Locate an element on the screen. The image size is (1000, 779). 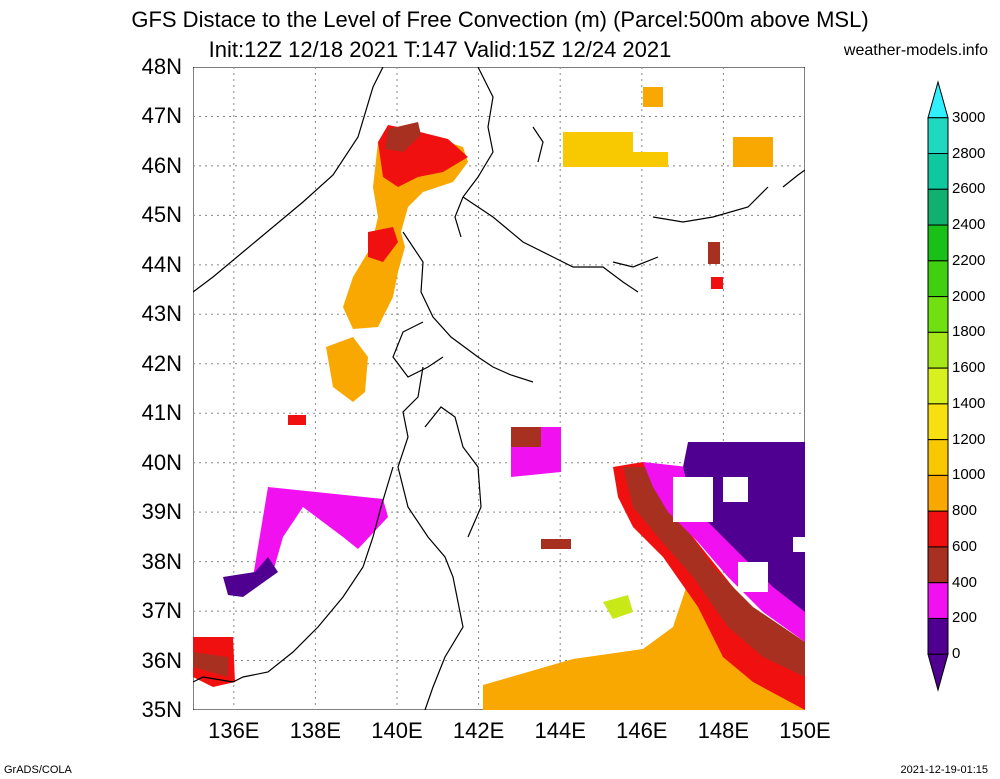
colorbar-label: 2400 is located at coordinates (969, 225).